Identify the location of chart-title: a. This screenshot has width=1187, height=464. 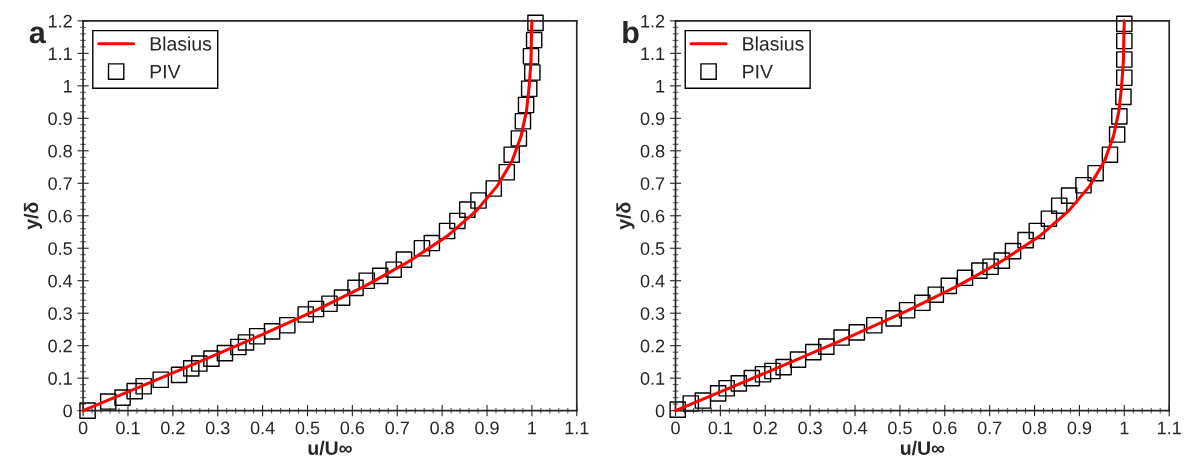
(37, 35).